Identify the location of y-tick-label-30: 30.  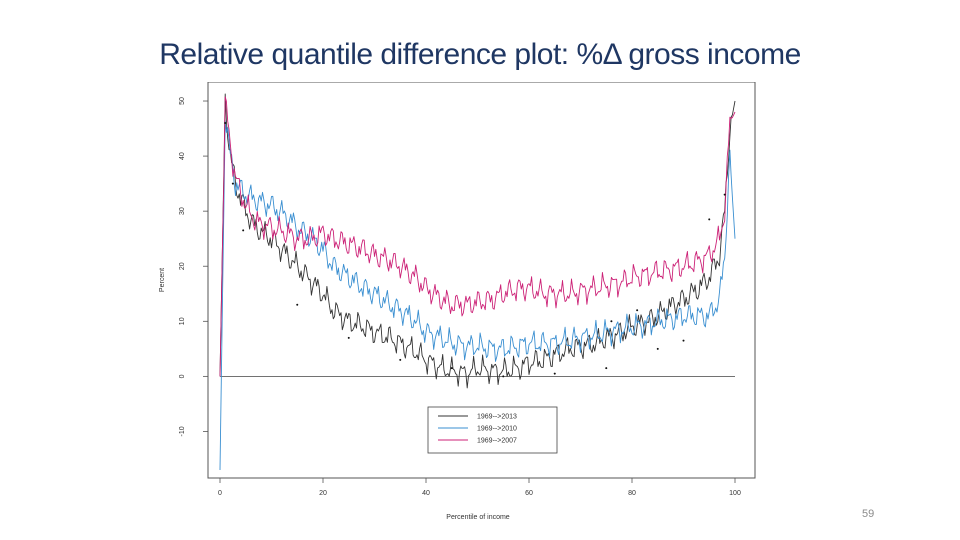
(182, 211).